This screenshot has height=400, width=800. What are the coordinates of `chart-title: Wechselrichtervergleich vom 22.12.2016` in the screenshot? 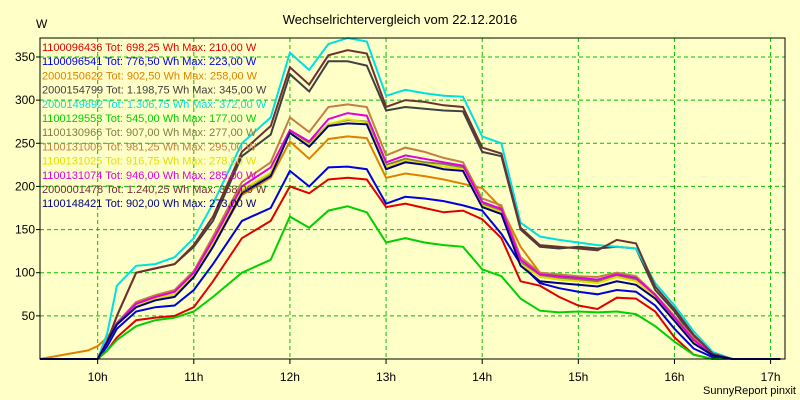 It's located at (400, 19).